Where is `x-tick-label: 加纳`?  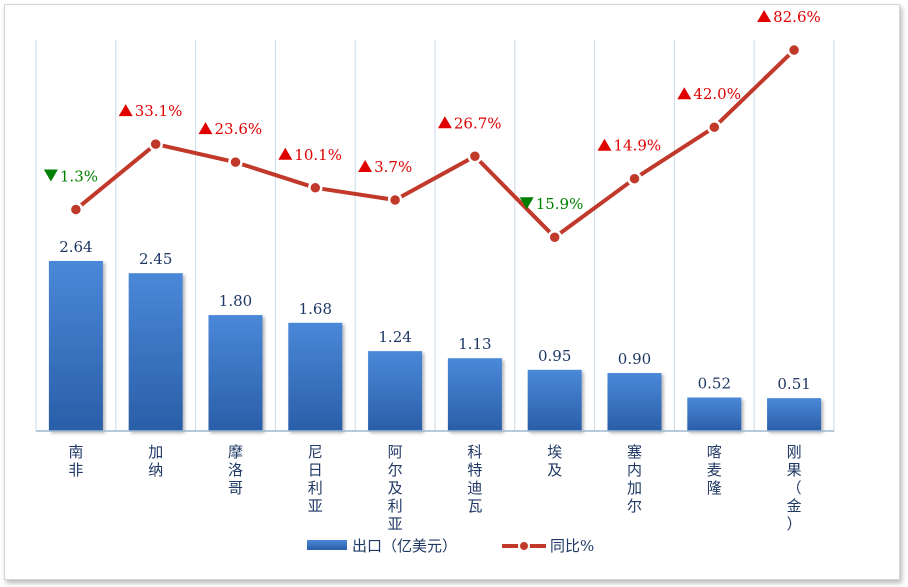
x-tick-label: 加纳 is located at coordinates (155, 461).